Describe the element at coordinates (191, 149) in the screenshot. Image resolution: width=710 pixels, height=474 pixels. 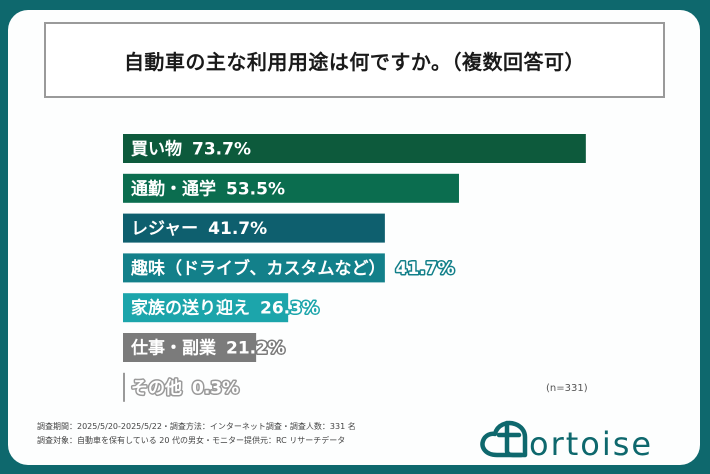
I see `bar-label-1: 買い物 73.7%` at that location.